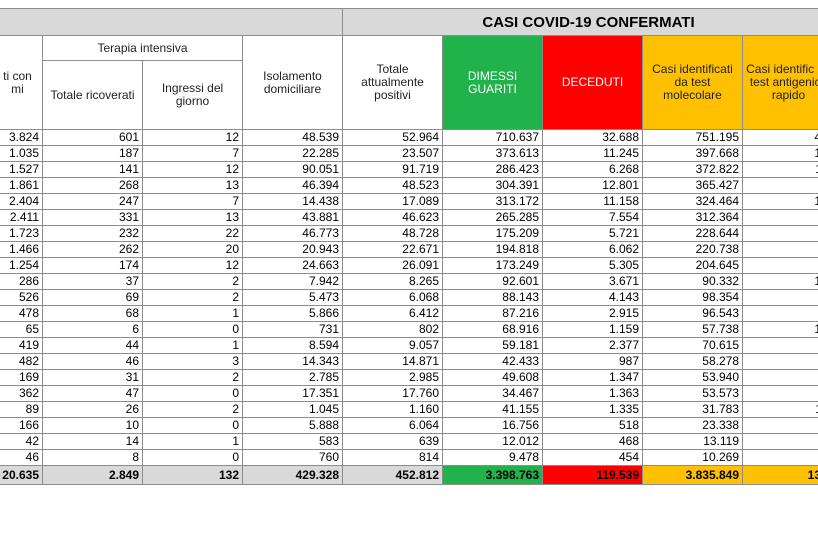 This screenshot has width=818, height=539. Describe the element at coordinates (21, 297) in the screenshot. I see `table-cell-ricoverati-sintomi: 526` at that location.